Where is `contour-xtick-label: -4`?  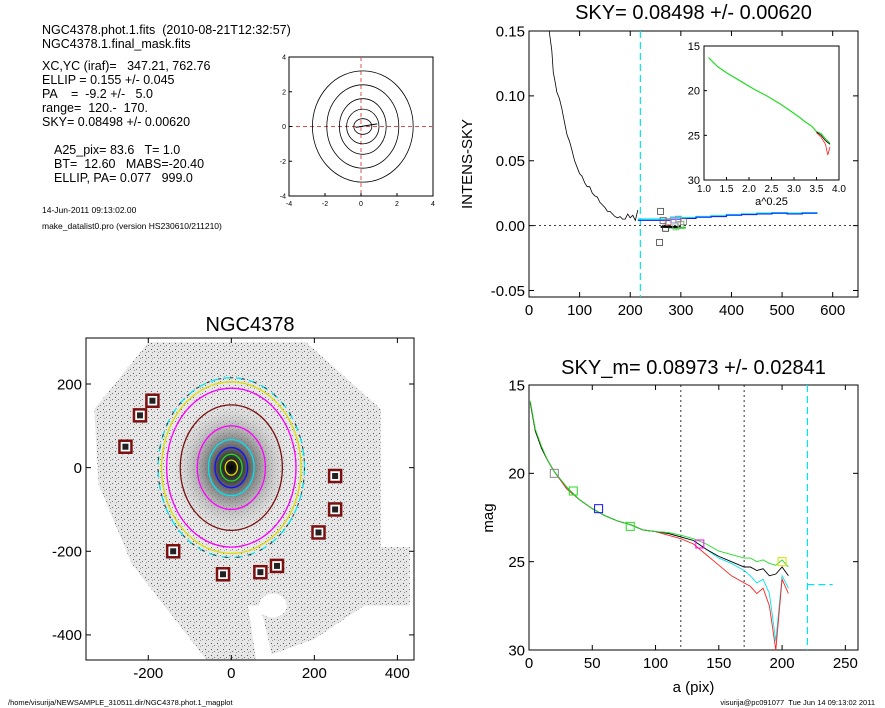 contour-xtick-label: -4 is located at coordinates (289, 204).